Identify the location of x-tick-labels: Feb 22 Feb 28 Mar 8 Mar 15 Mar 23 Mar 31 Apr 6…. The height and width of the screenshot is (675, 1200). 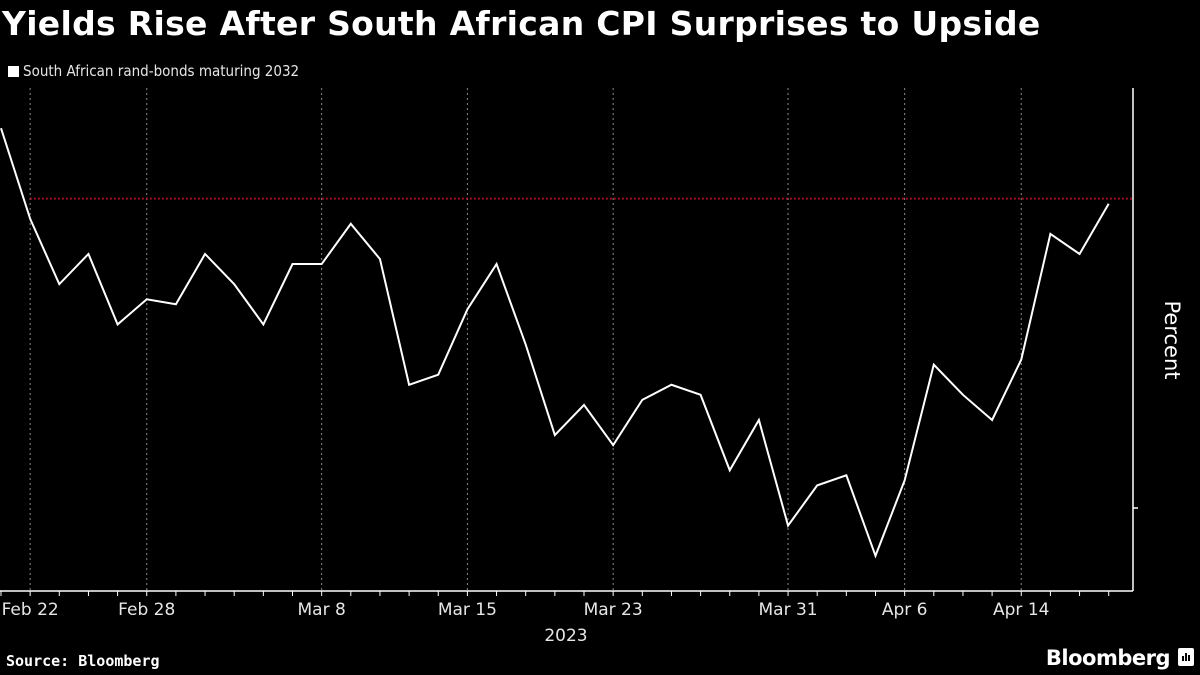
(526, 610).